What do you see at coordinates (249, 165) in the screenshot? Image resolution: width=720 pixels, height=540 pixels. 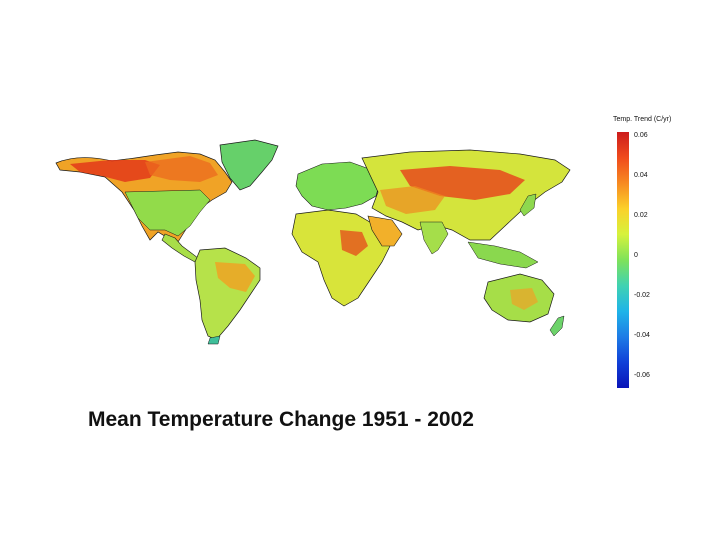 I see `greenland` at bounding box center [249, 165].